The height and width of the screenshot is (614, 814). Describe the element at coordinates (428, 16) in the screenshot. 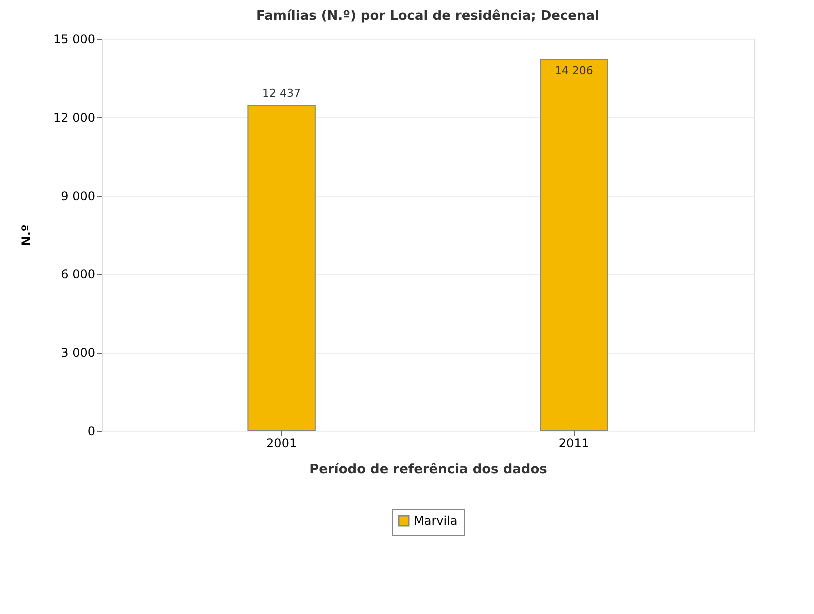

I see `chart-title: Famílias (N.º) por Local de residência; Decenal` at that location.